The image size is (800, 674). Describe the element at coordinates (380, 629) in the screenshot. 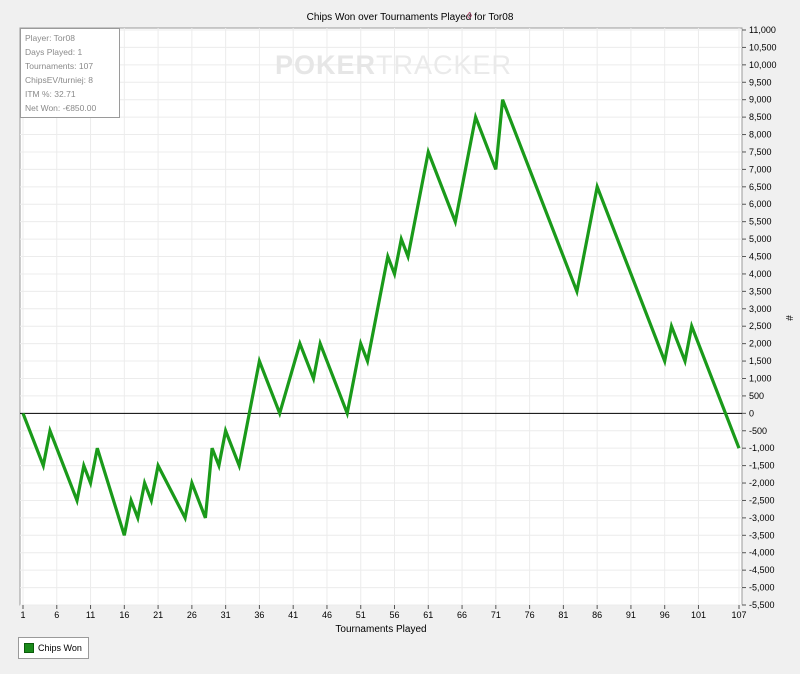

I see `x-axis-label: Tournaments Played` at that location.